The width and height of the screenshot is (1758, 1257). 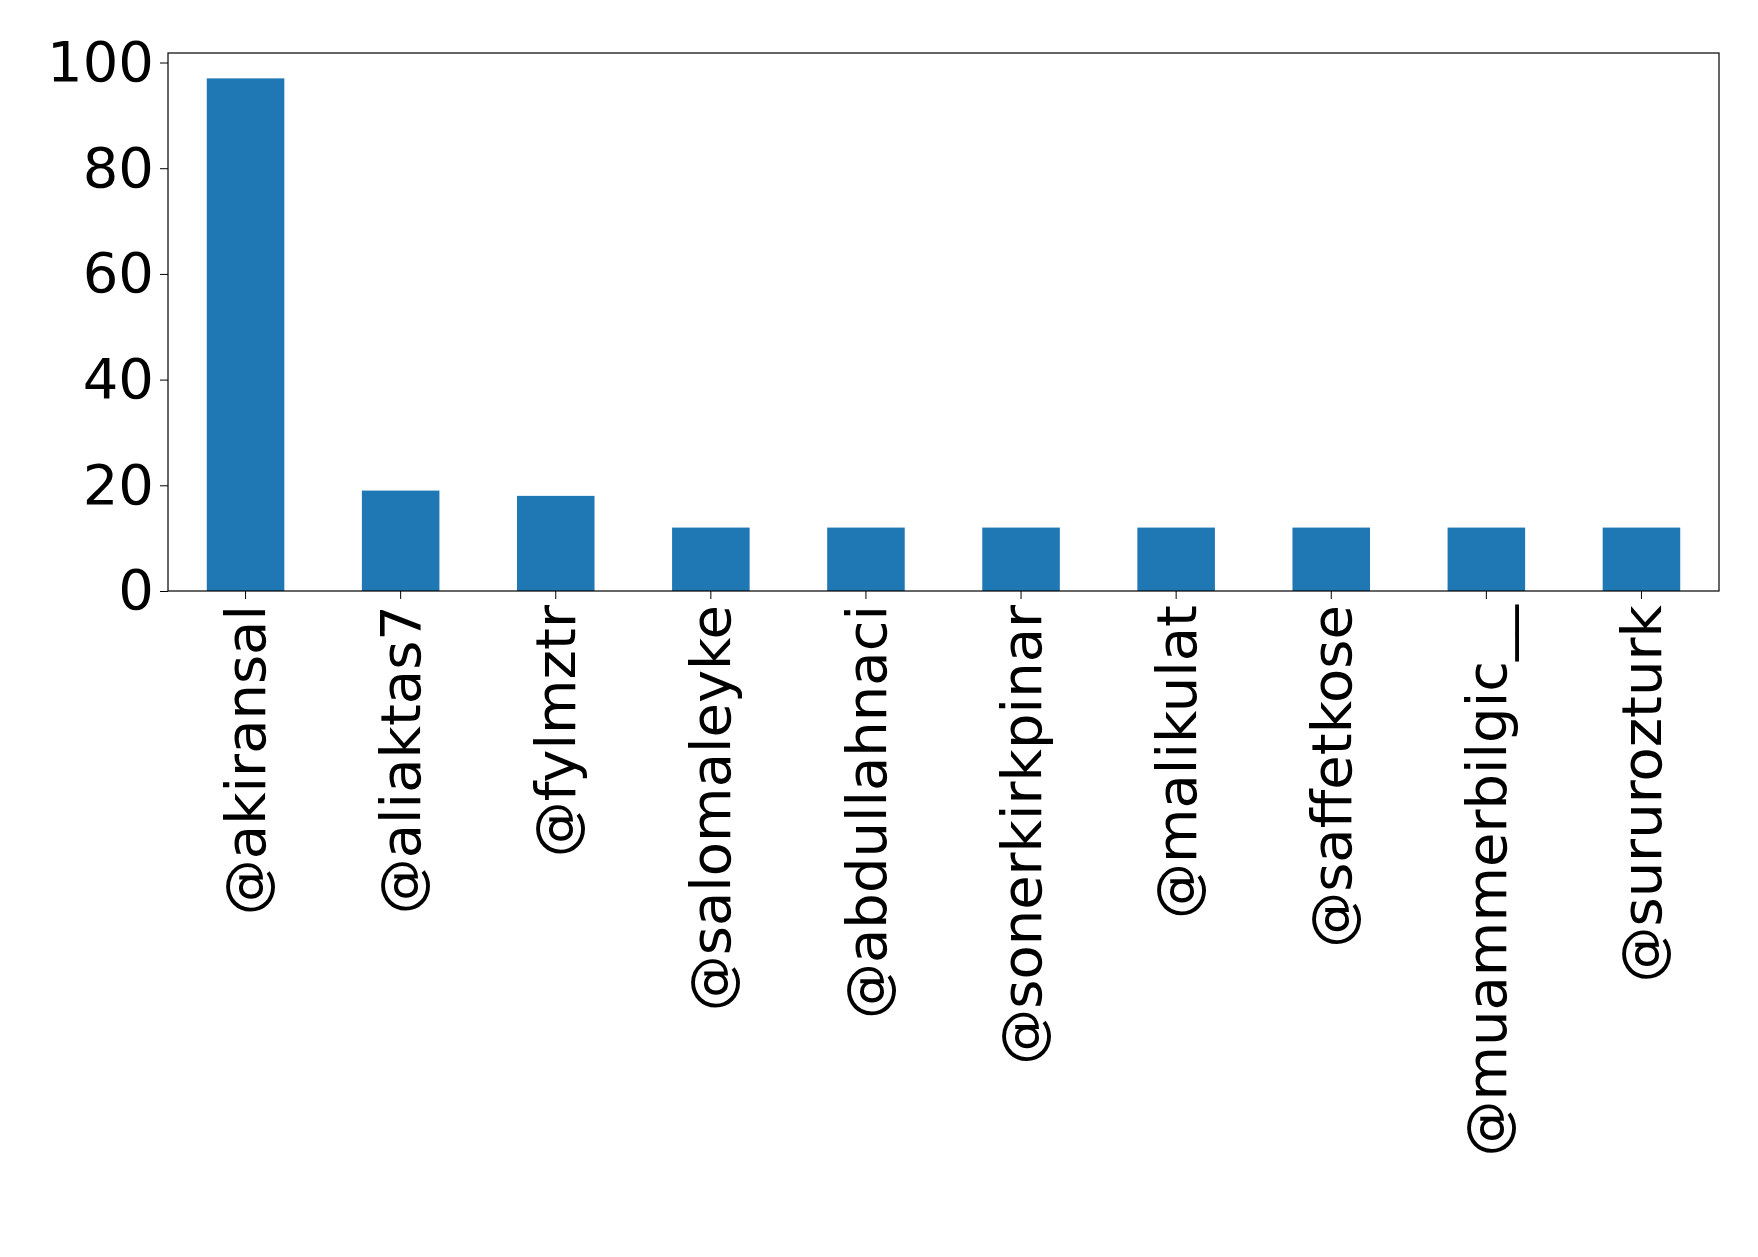 I want to click on x-tick-label: @sonerkirkpinar, so click(x=1021, y=834).